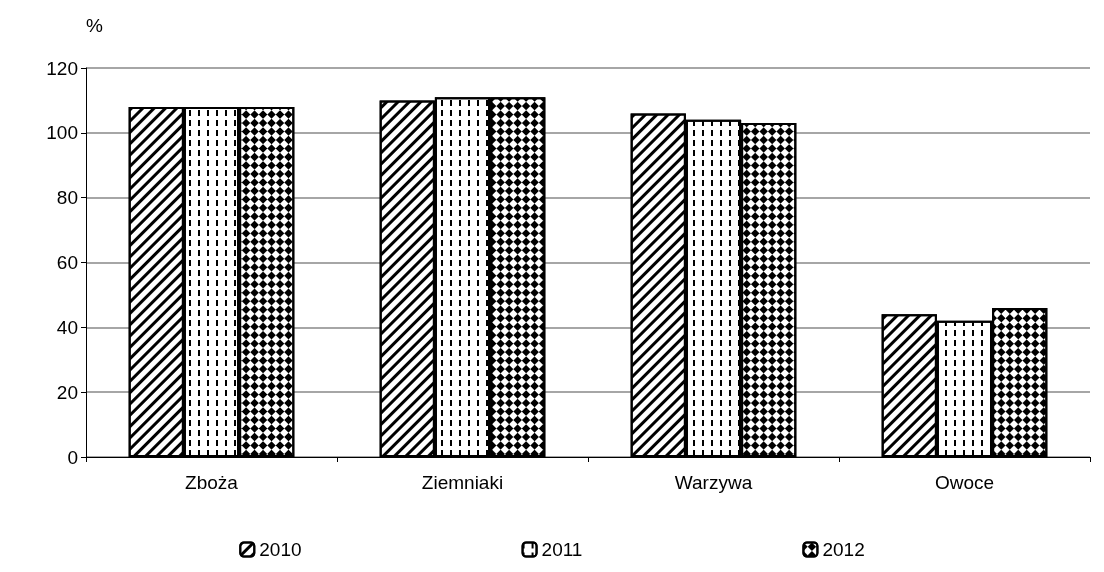 This screenshot has width=1104, height=572. What do you see at coordinates (67, 392) in the screenshot?
I see `y-tick-label: 20` at bounding box center [67, 392].